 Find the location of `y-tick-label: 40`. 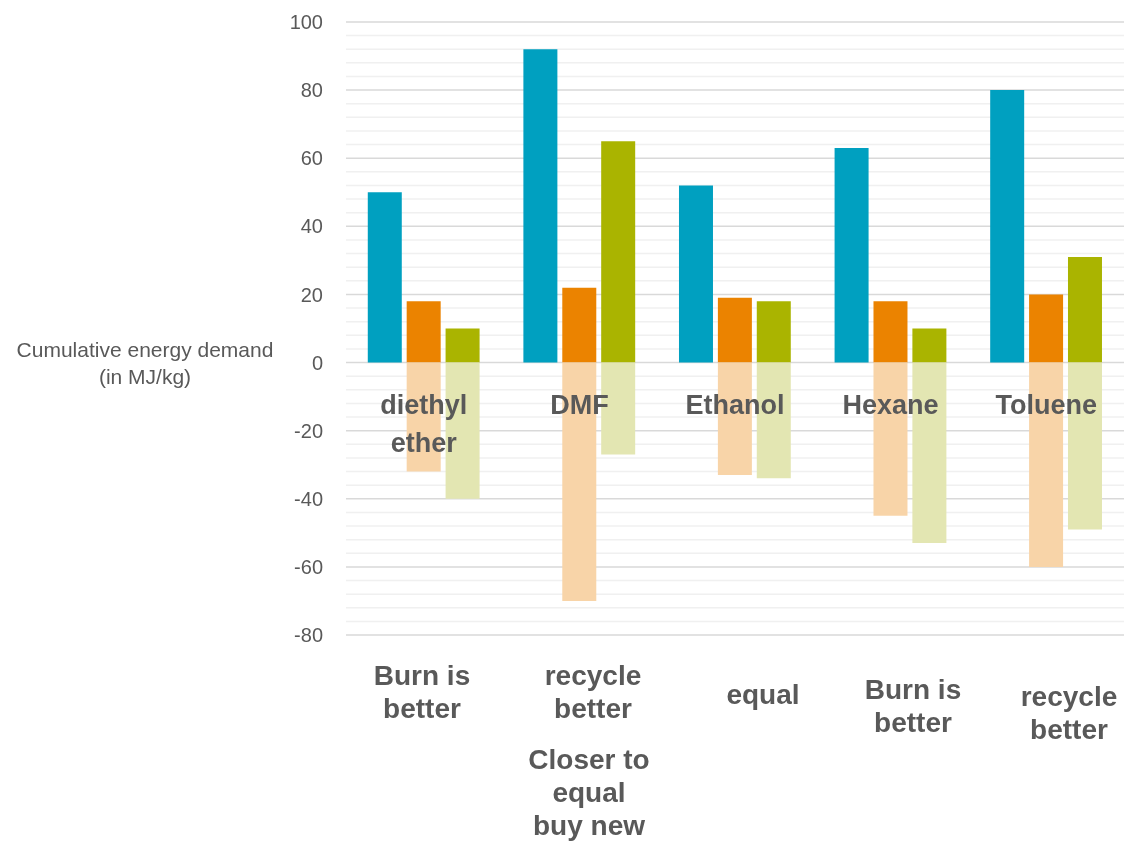

y-tick-label: 40 is located at coordinates (311, 226).